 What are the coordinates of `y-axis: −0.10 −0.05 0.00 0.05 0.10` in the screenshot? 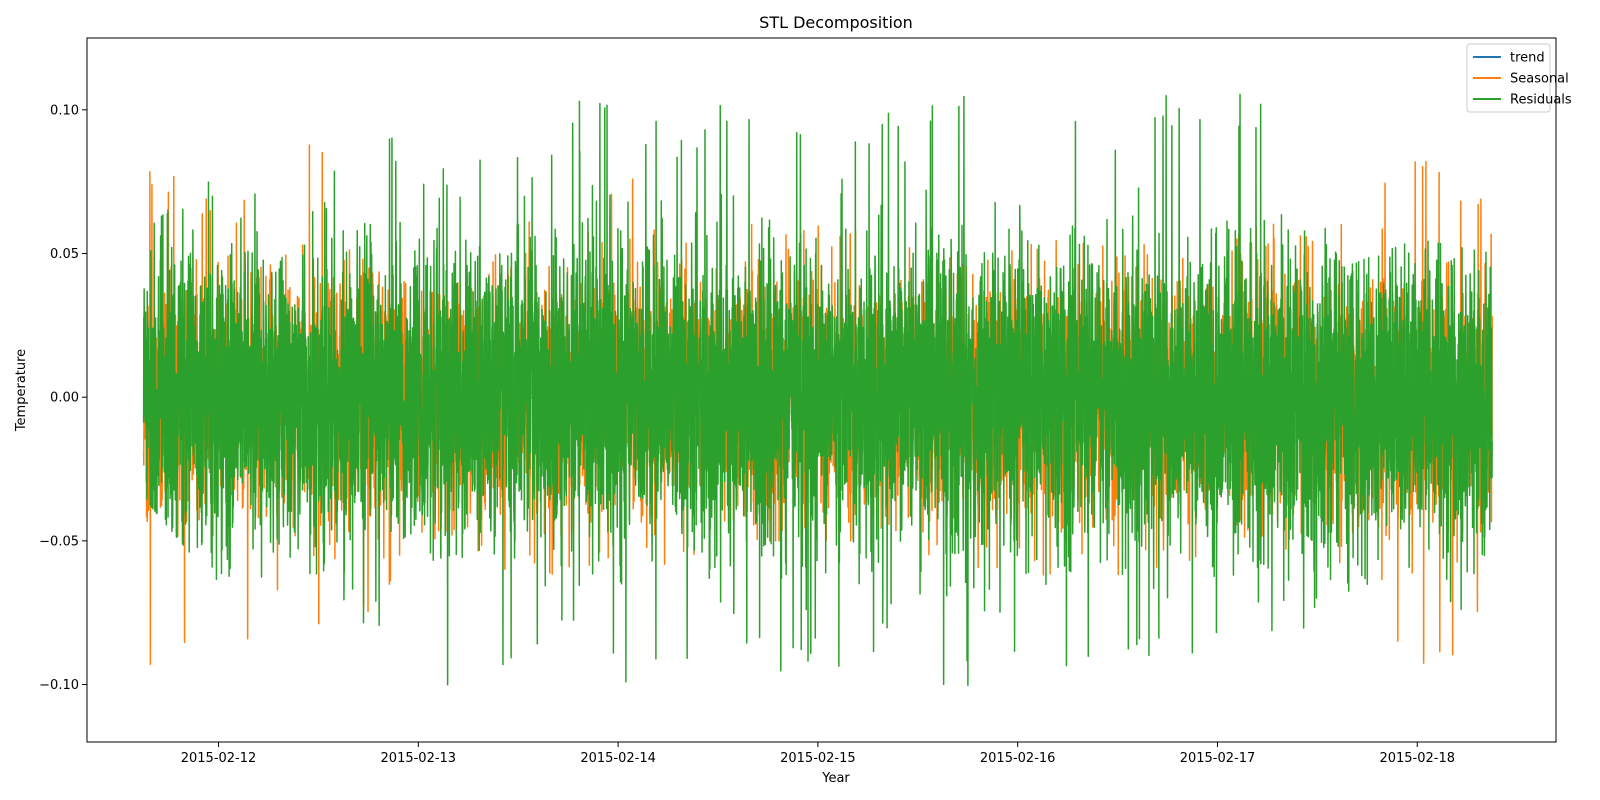 It's located at (63, 398).